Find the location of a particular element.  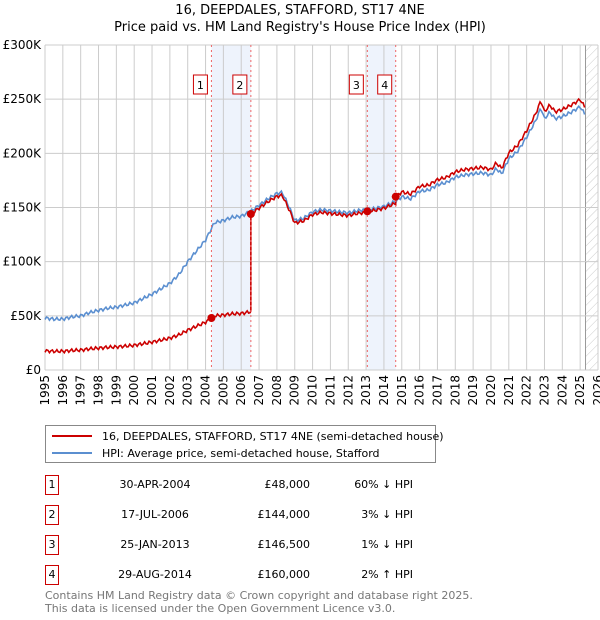

x-tick-label: 2013 is located at coordinates (366, 390).